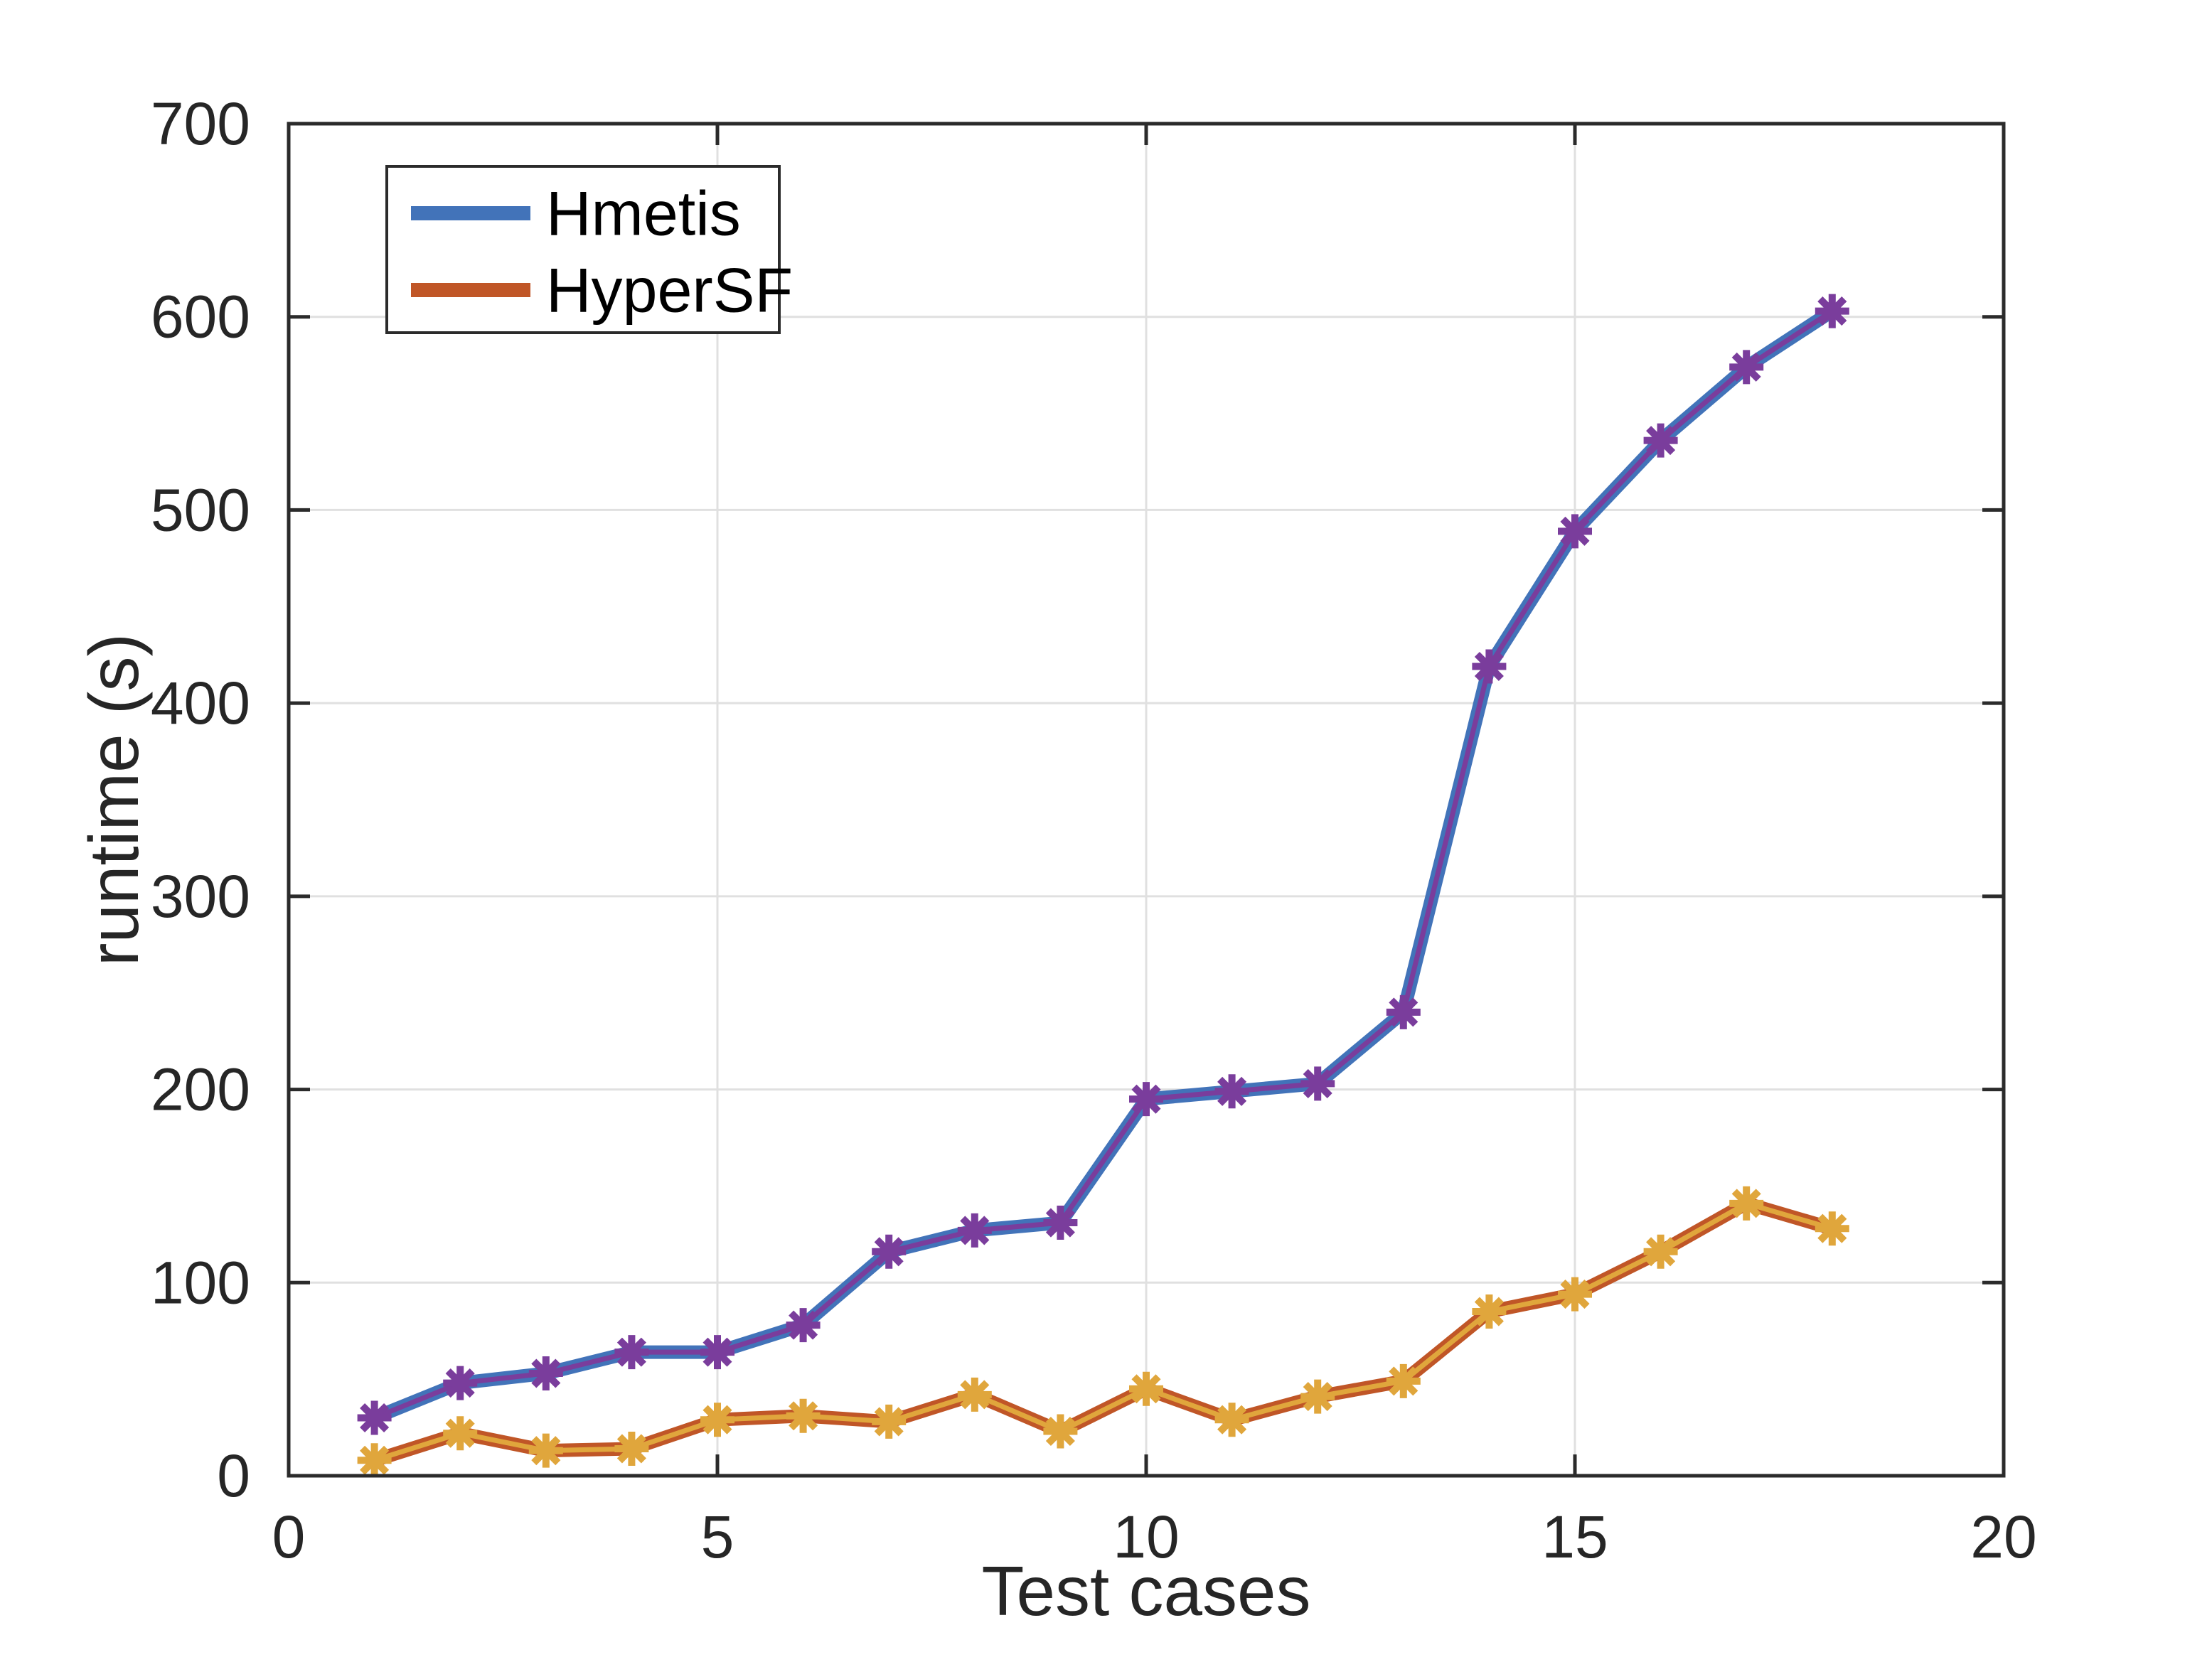 Image resolution: width=2212 pixels, height=1662 pixels. Describe the element at coordinates (200, 703) in the screenshot. I see `y-tick-label: 400` at that location.